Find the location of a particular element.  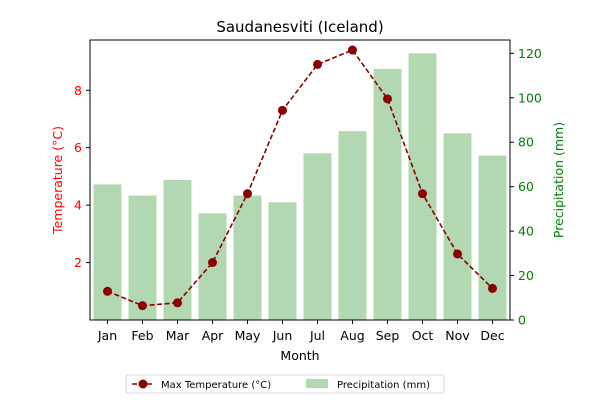

temperature-point-jul is located at coordinates (317, 64).